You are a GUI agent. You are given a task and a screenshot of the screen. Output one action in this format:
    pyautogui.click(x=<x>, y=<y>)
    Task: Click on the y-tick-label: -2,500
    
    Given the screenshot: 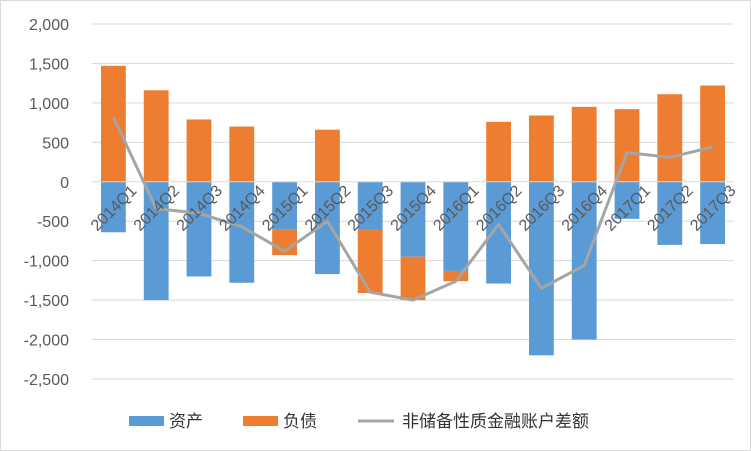 What is the action you would take?
    pyautogui.click(x=46, y=380)
    